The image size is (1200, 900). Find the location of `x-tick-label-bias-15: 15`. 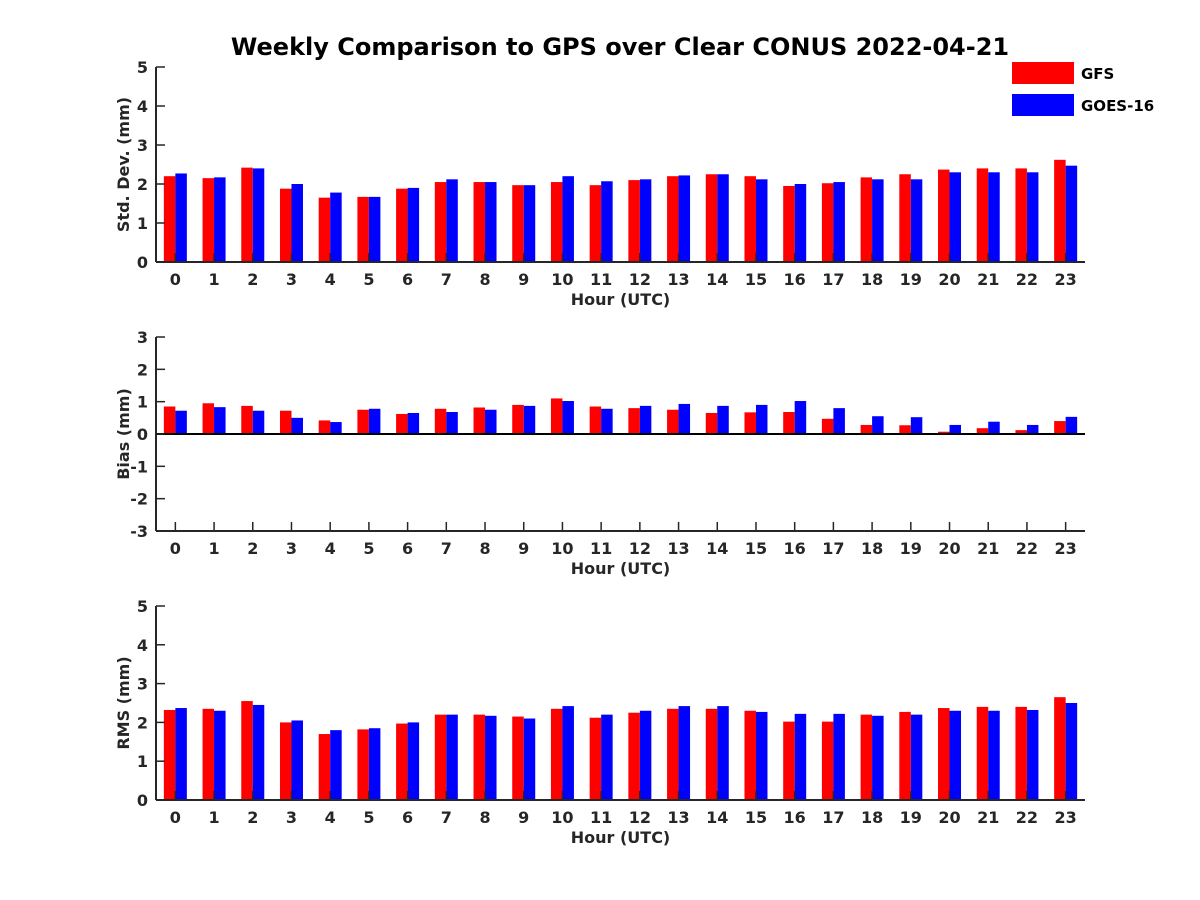

x-tick-label-bias-15: 15 is located at coordinates (756, 548).